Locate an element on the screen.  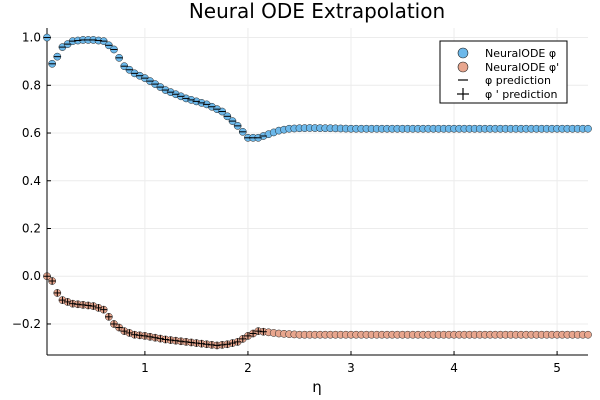
y-tick-label: −0.2 is located at coordinates (26, 324).